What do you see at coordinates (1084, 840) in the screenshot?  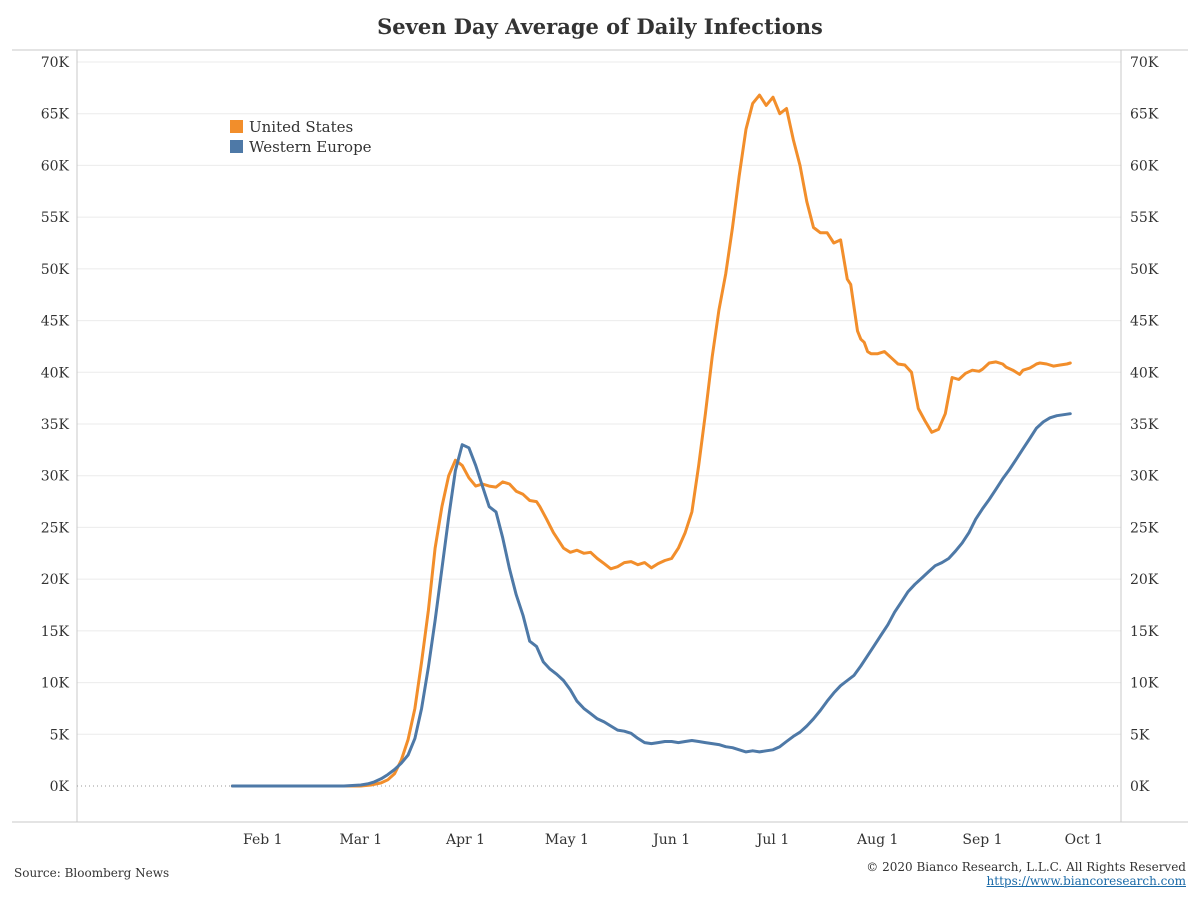 I see `x-tick-oct-1: Oct 1` at bounding box center [1084, 840].